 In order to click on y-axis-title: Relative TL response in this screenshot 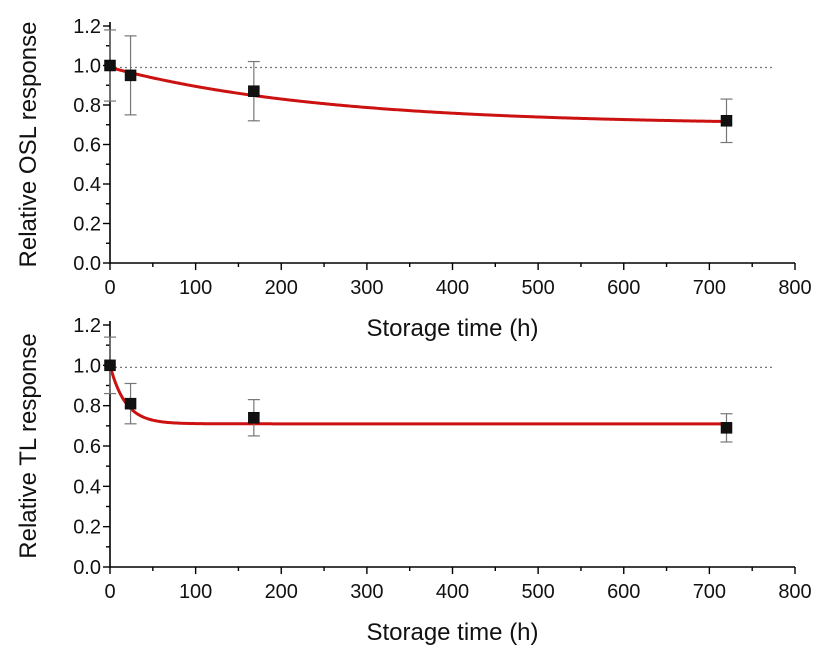, I will do `click(28, 445)`.